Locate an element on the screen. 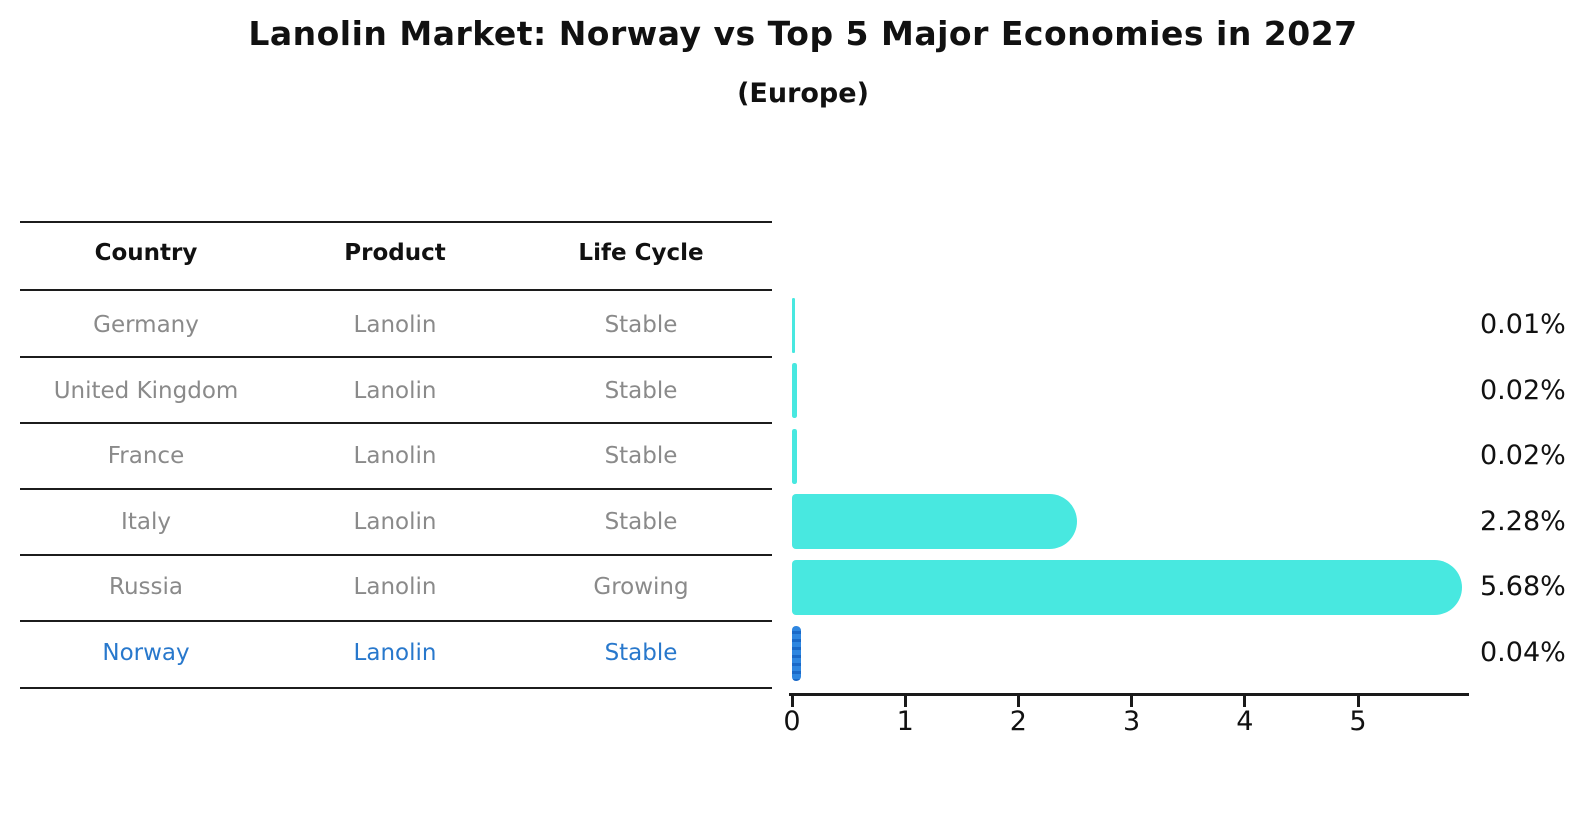 This screenshot has height=823, width=1586. x-axis-tick-label: 1 is located at coordinates (905, 721).